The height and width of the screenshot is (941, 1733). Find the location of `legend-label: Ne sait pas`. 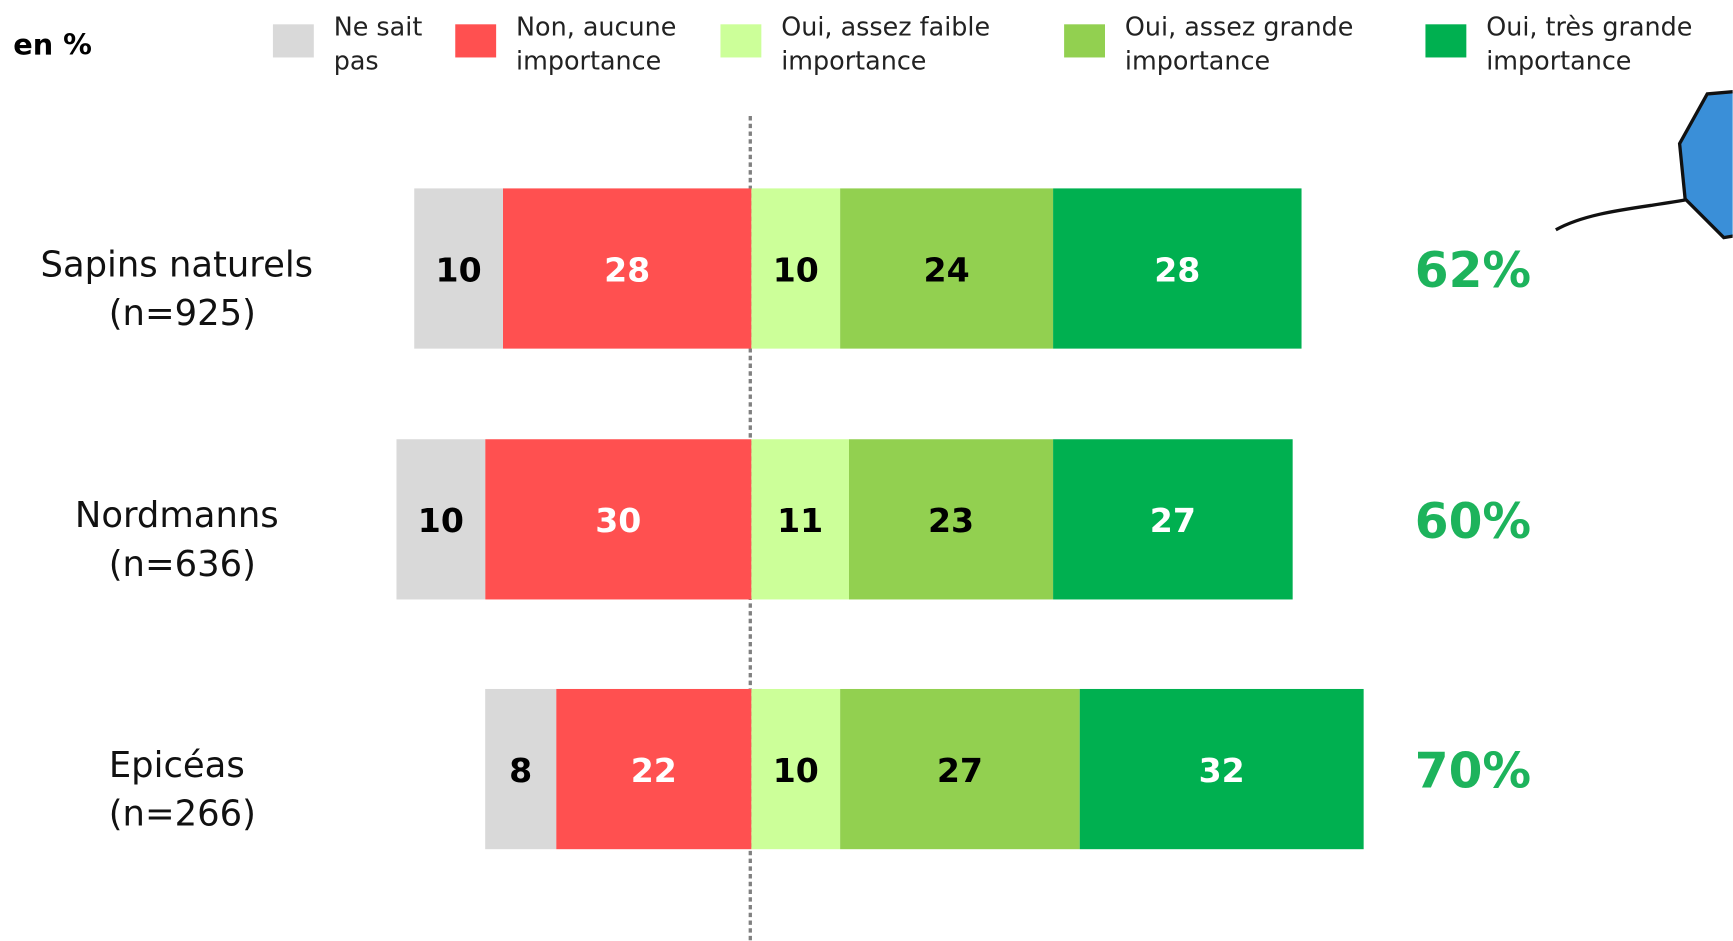

legend-label: Ne sait pas is located at coordinates (378, 45).